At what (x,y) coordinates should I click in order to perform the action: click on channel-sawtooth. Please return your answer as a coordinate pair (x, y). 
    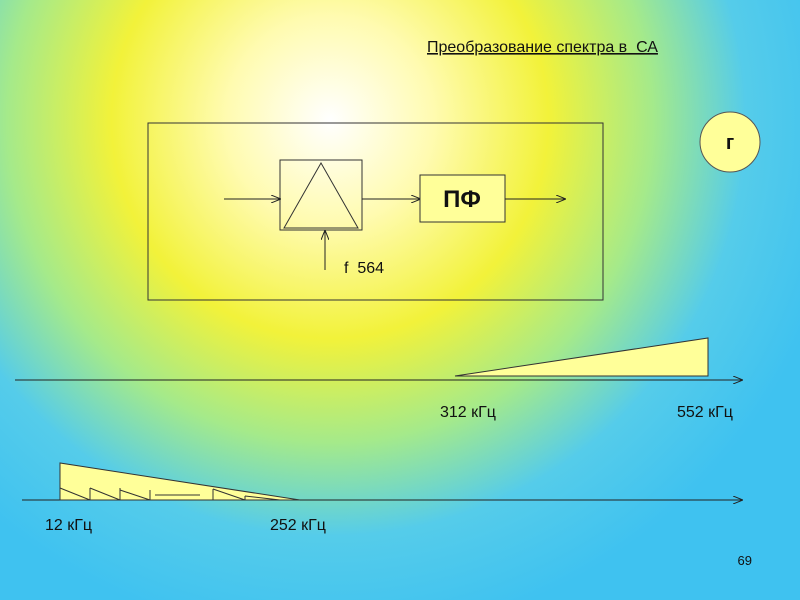
    Looking at the image, I should click on (170, 494).